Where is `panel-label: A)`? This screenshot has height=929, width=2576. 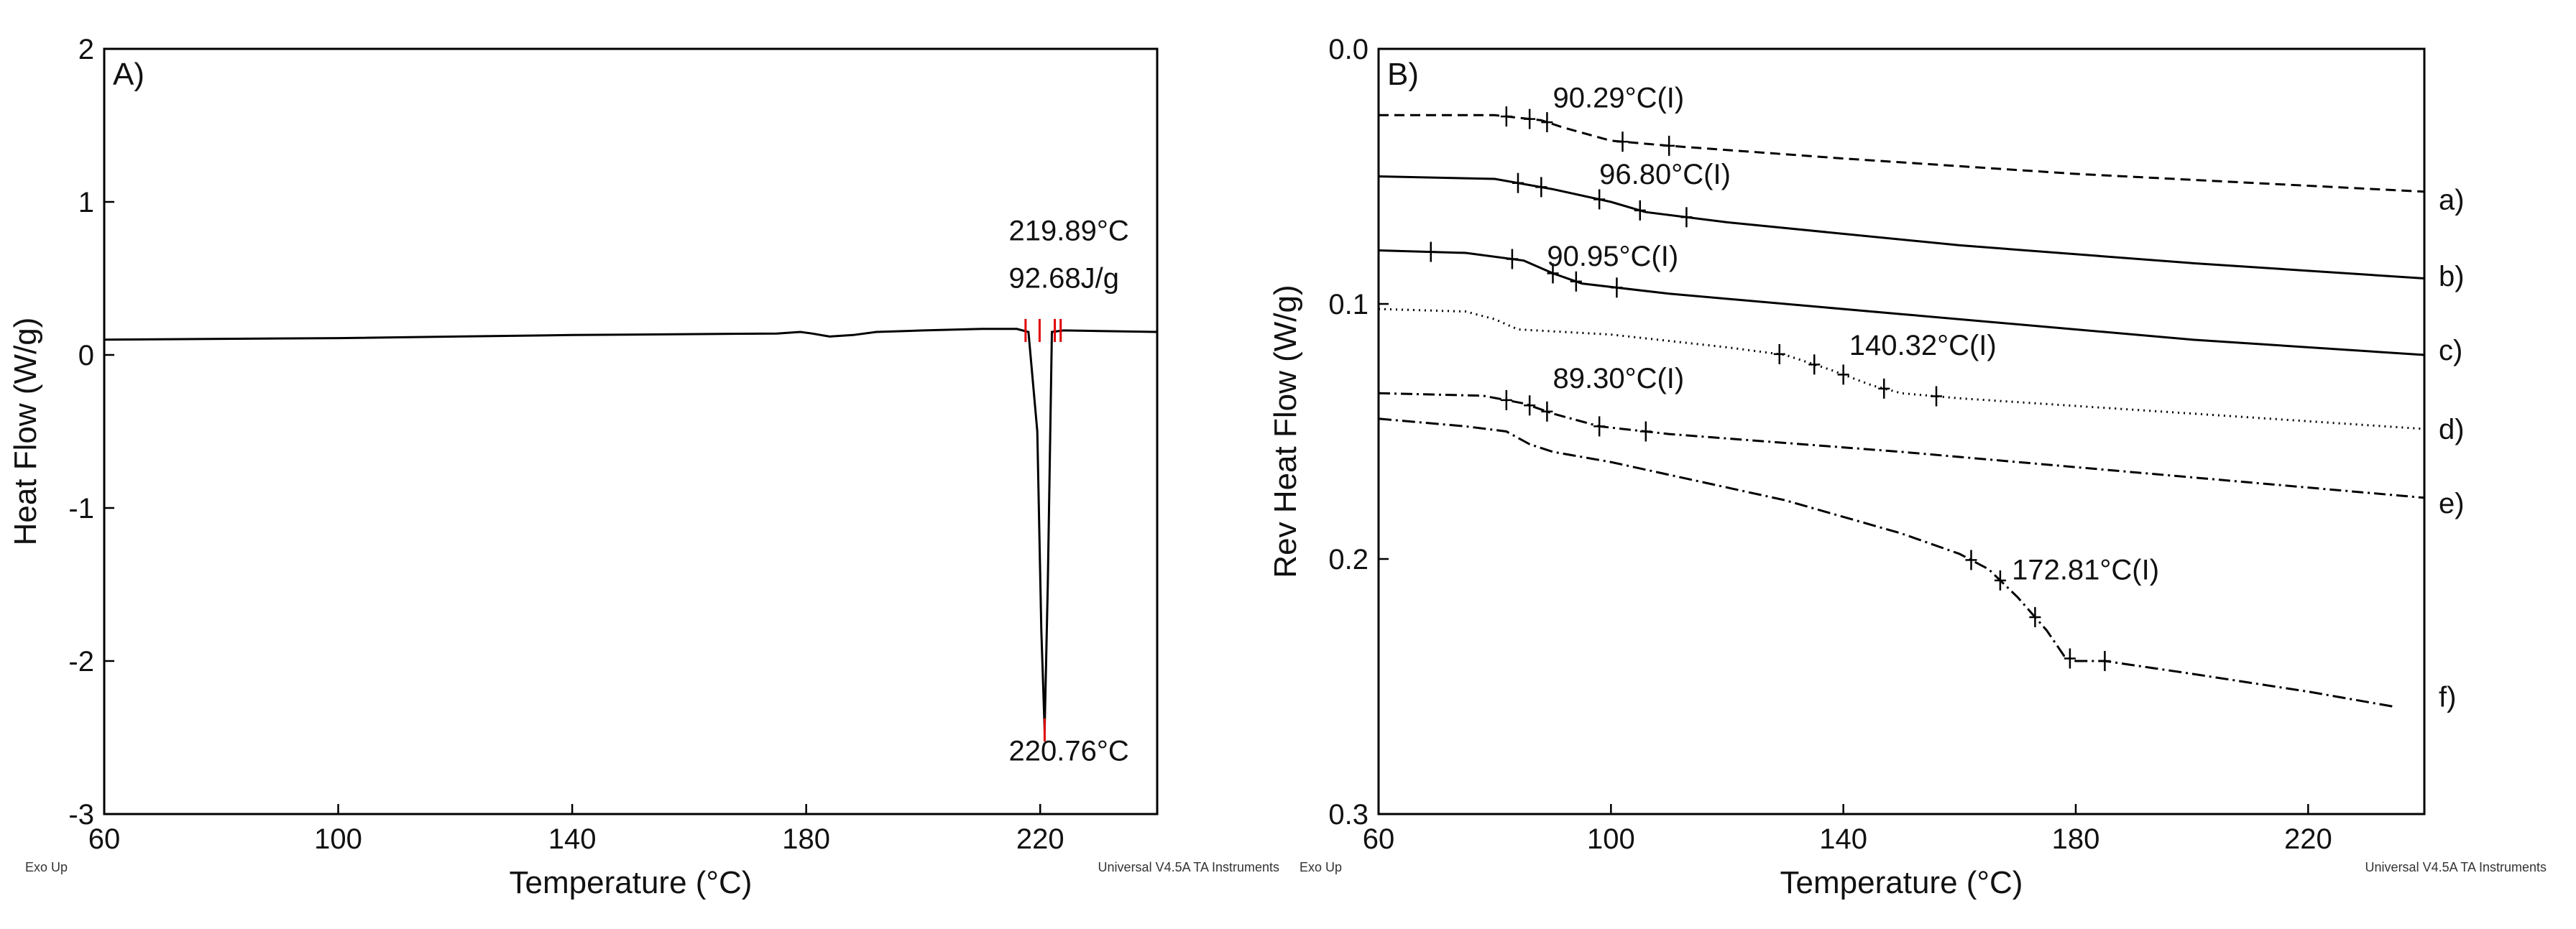 panel-label: A) is located at coordinates (128, 74).